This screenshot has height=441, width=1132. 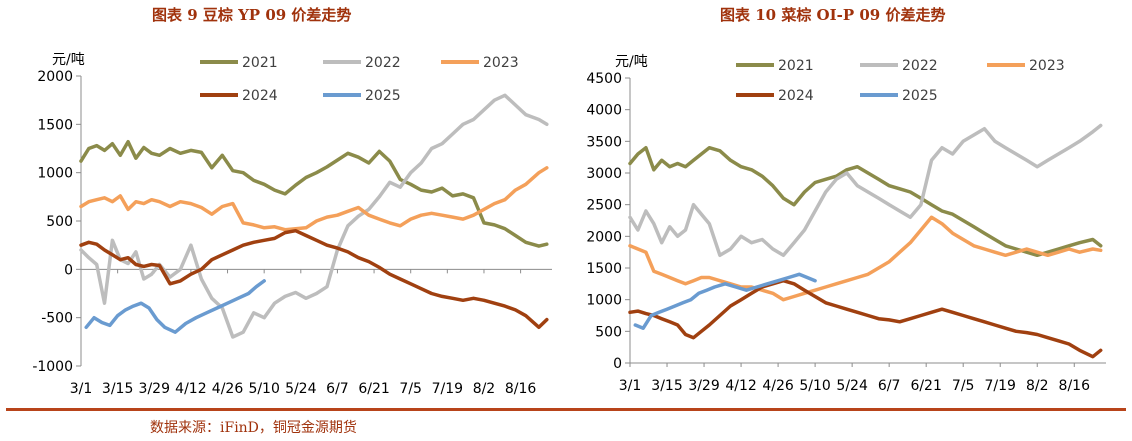 I want to click on oip-x-tick-label: 3/29, so click(x=703, y=386).